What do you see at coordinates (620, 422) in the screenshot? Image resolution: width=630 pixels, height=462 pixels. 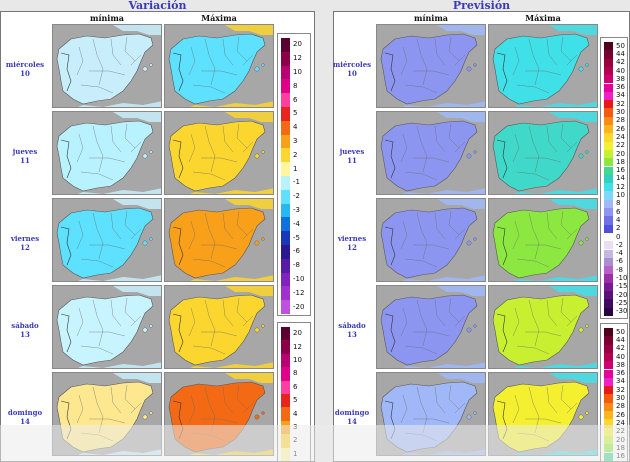 I see `legend-label: 24` at bounding box center [620, 422].